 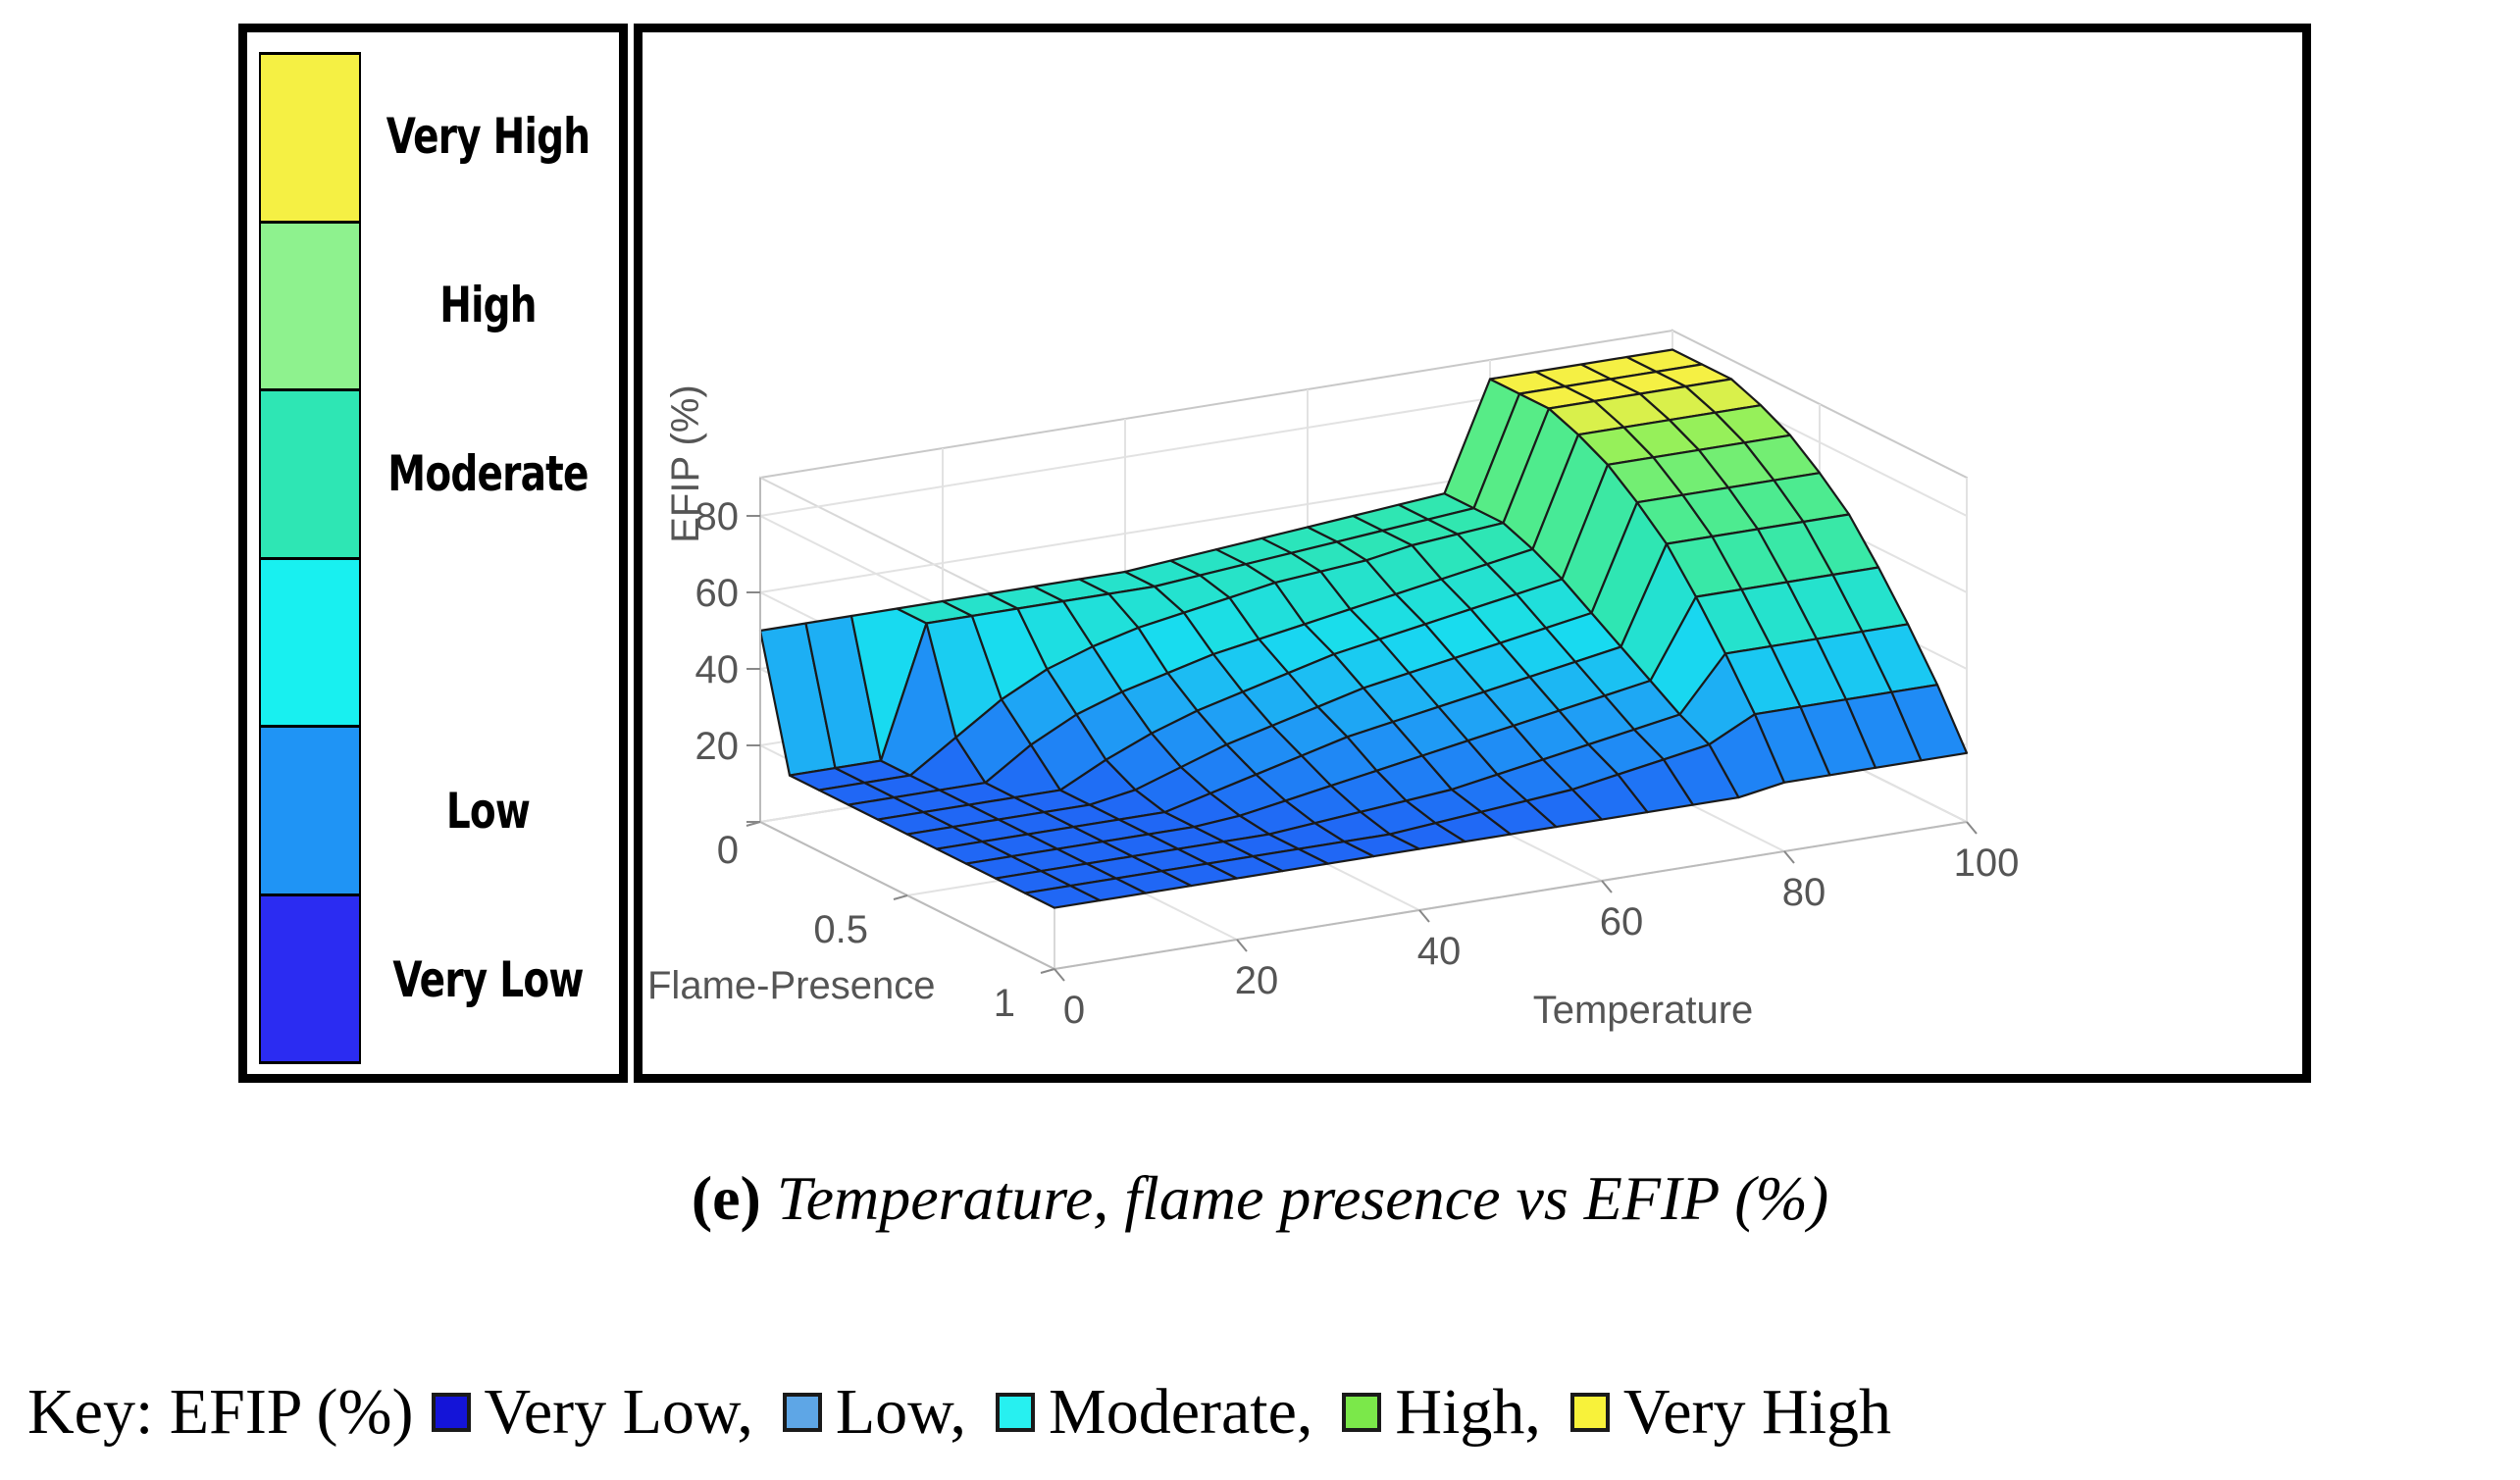 I want to click on x-tick-label-0: 0, so click(x=1074, y=1010).